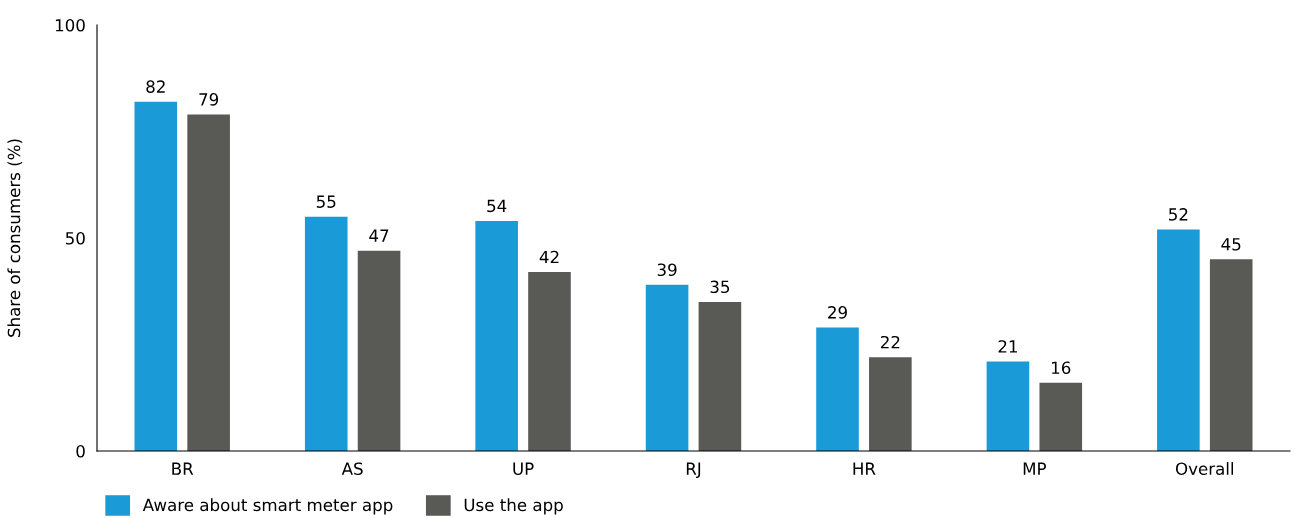  Describe the element at coordinates (549, 257) in the screenshot. I see `data-label: 42` at that location.